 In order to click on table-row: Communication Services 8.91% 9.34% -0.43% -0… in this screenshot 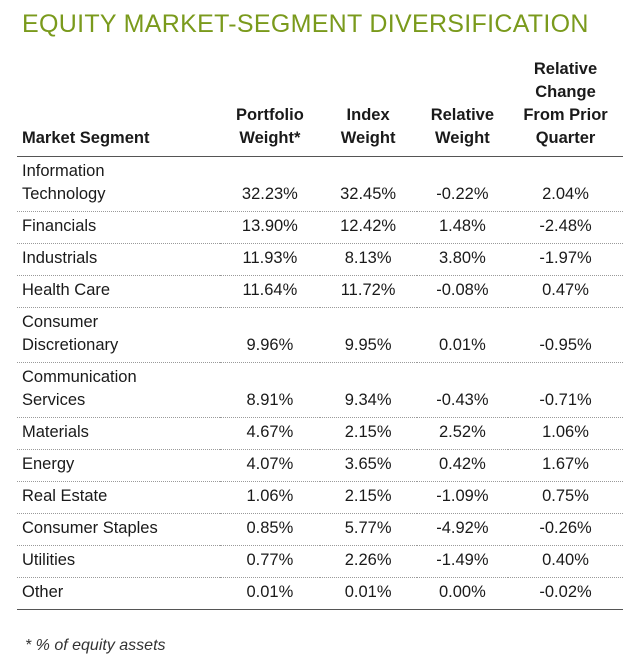, I will do `click(320, 390)`.